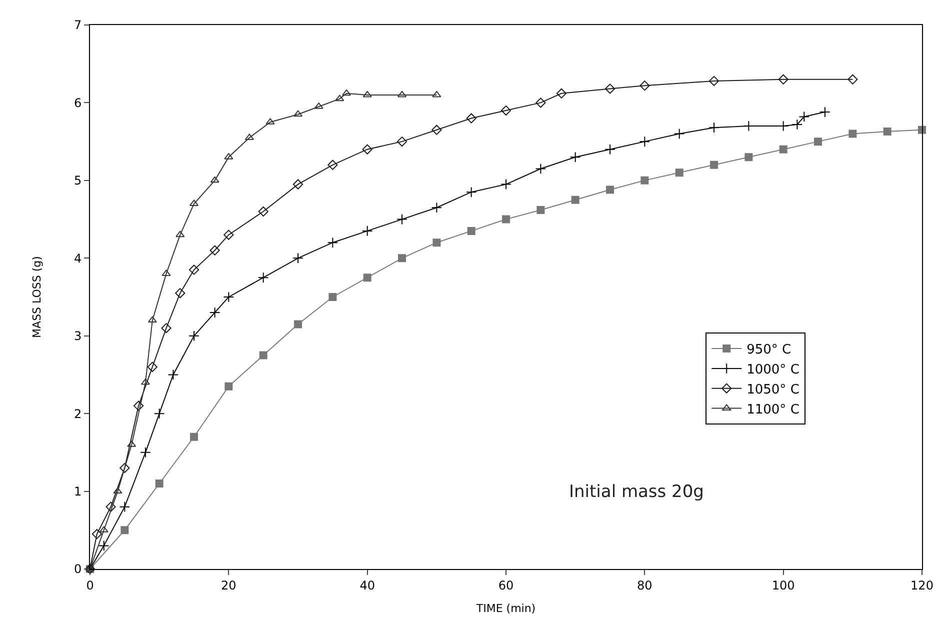  I want to click on y-tick-label: 3, so click(78, 336).